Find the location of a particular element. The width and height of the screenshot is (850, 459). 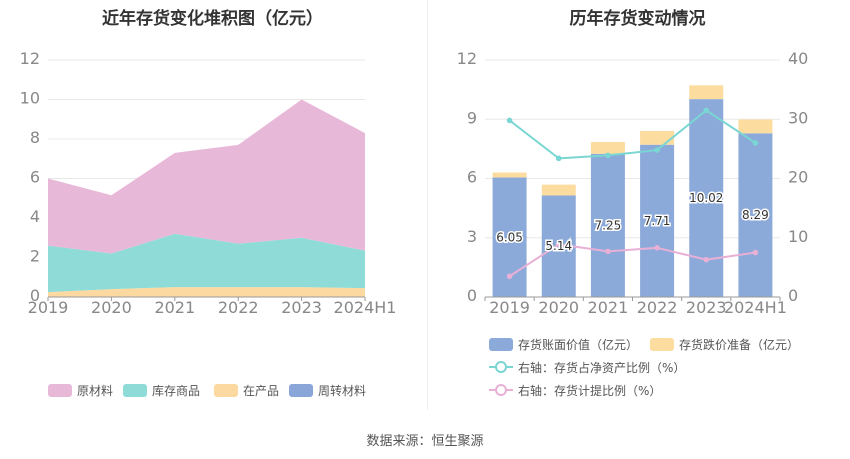

data-source: 数据来源：恒生聚源 is located at coordinates (425, 441).